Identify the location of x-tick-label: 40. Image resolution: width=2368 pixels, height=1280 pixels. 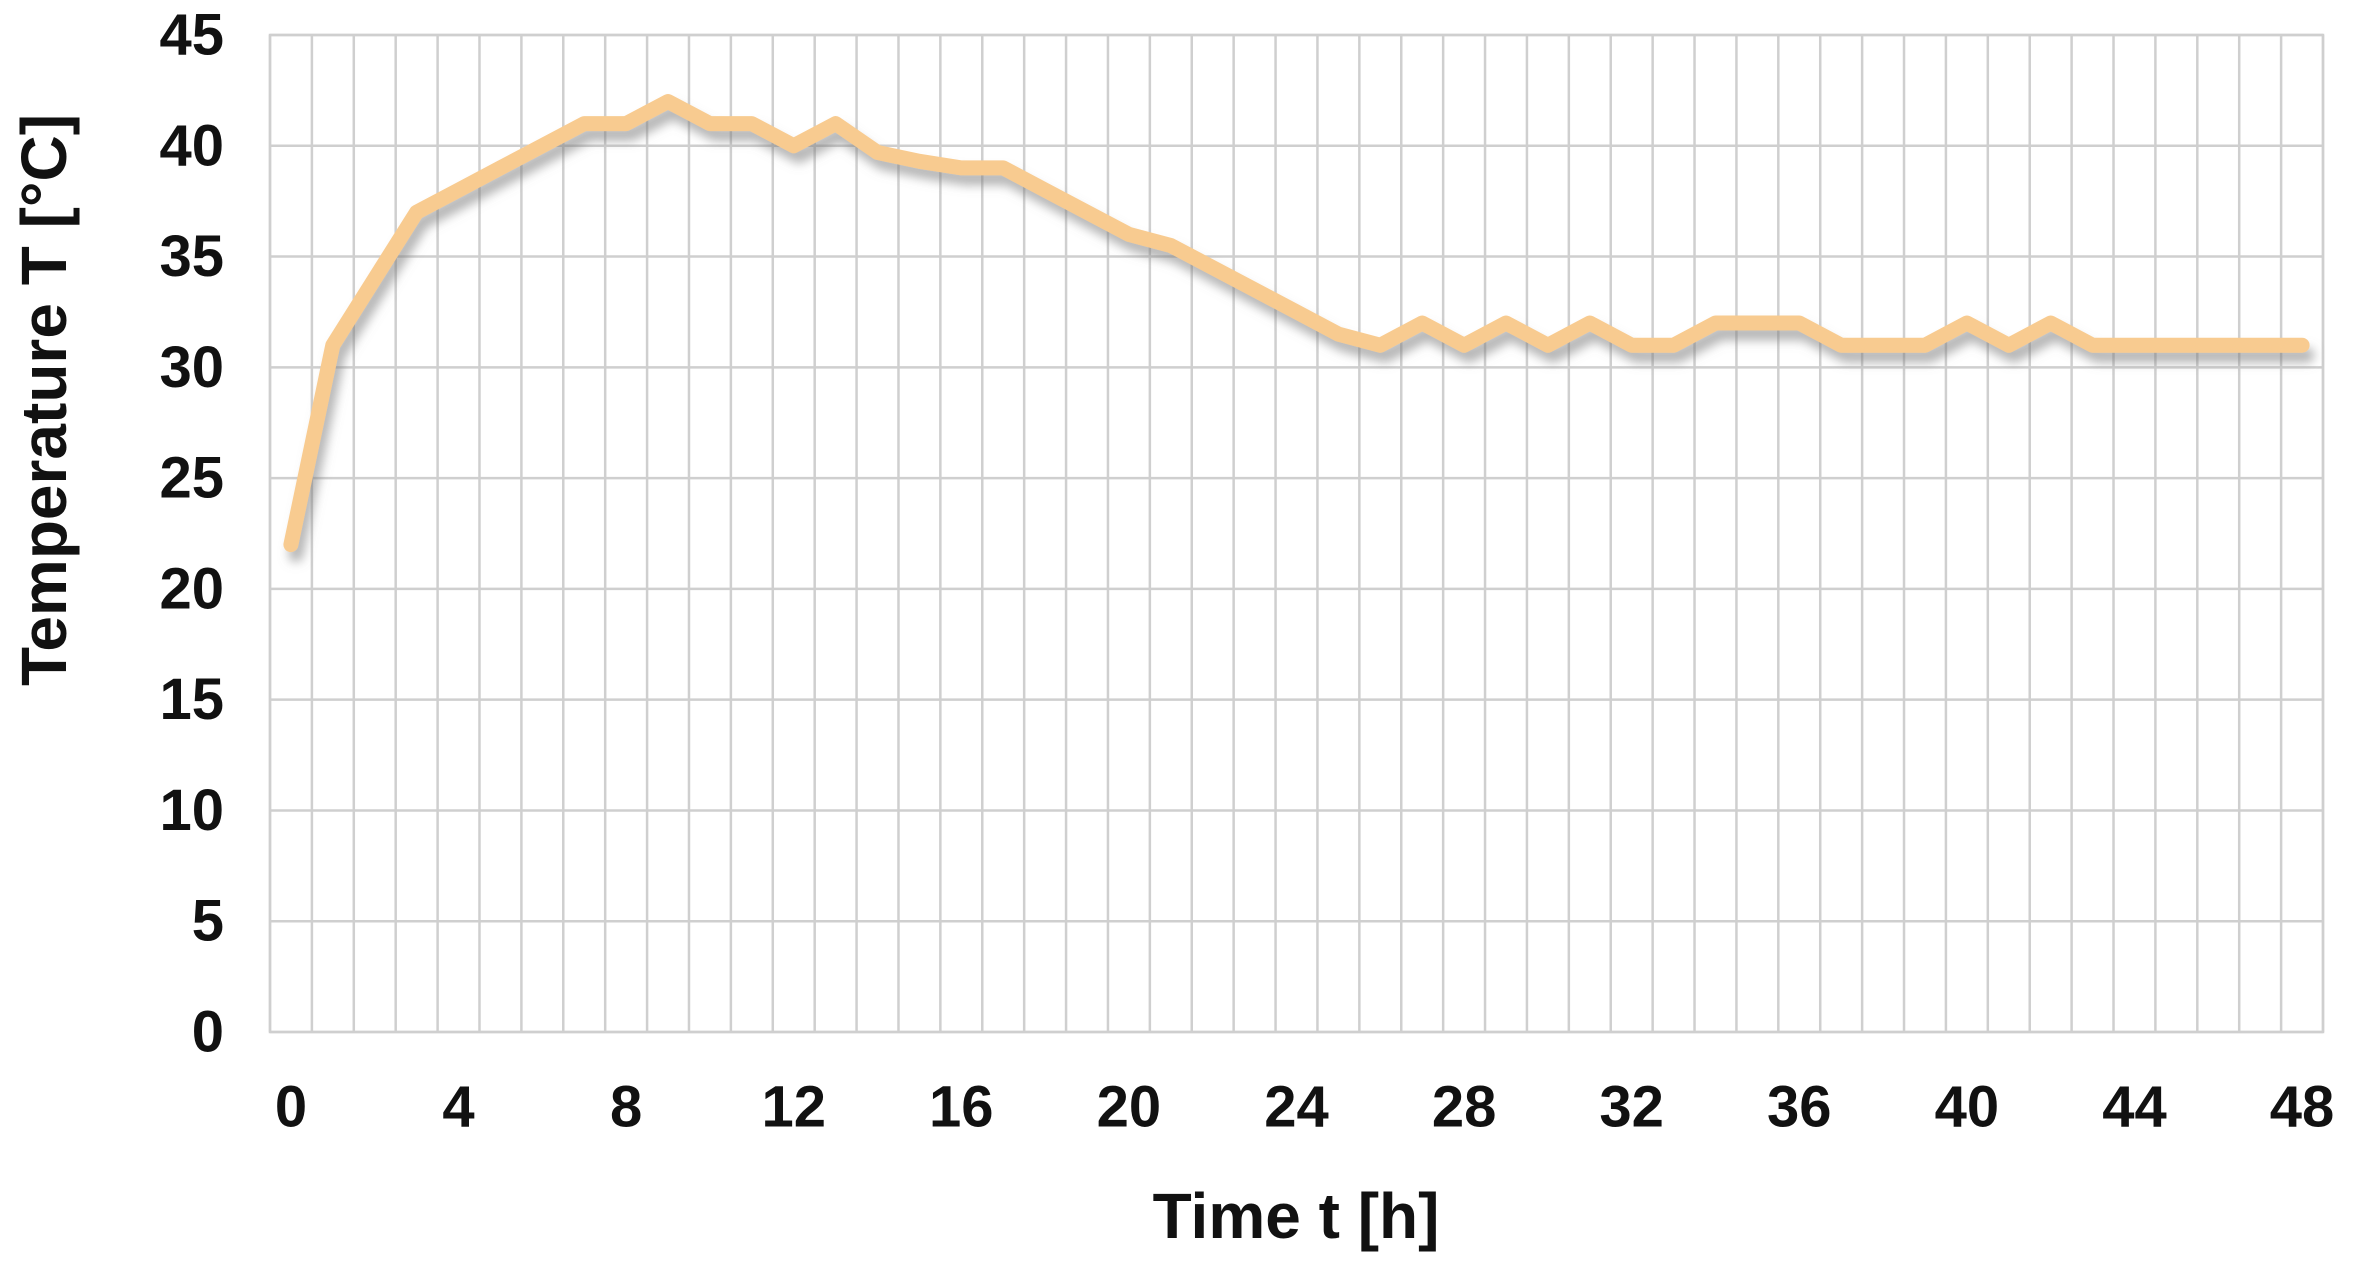
(1967, 1107).